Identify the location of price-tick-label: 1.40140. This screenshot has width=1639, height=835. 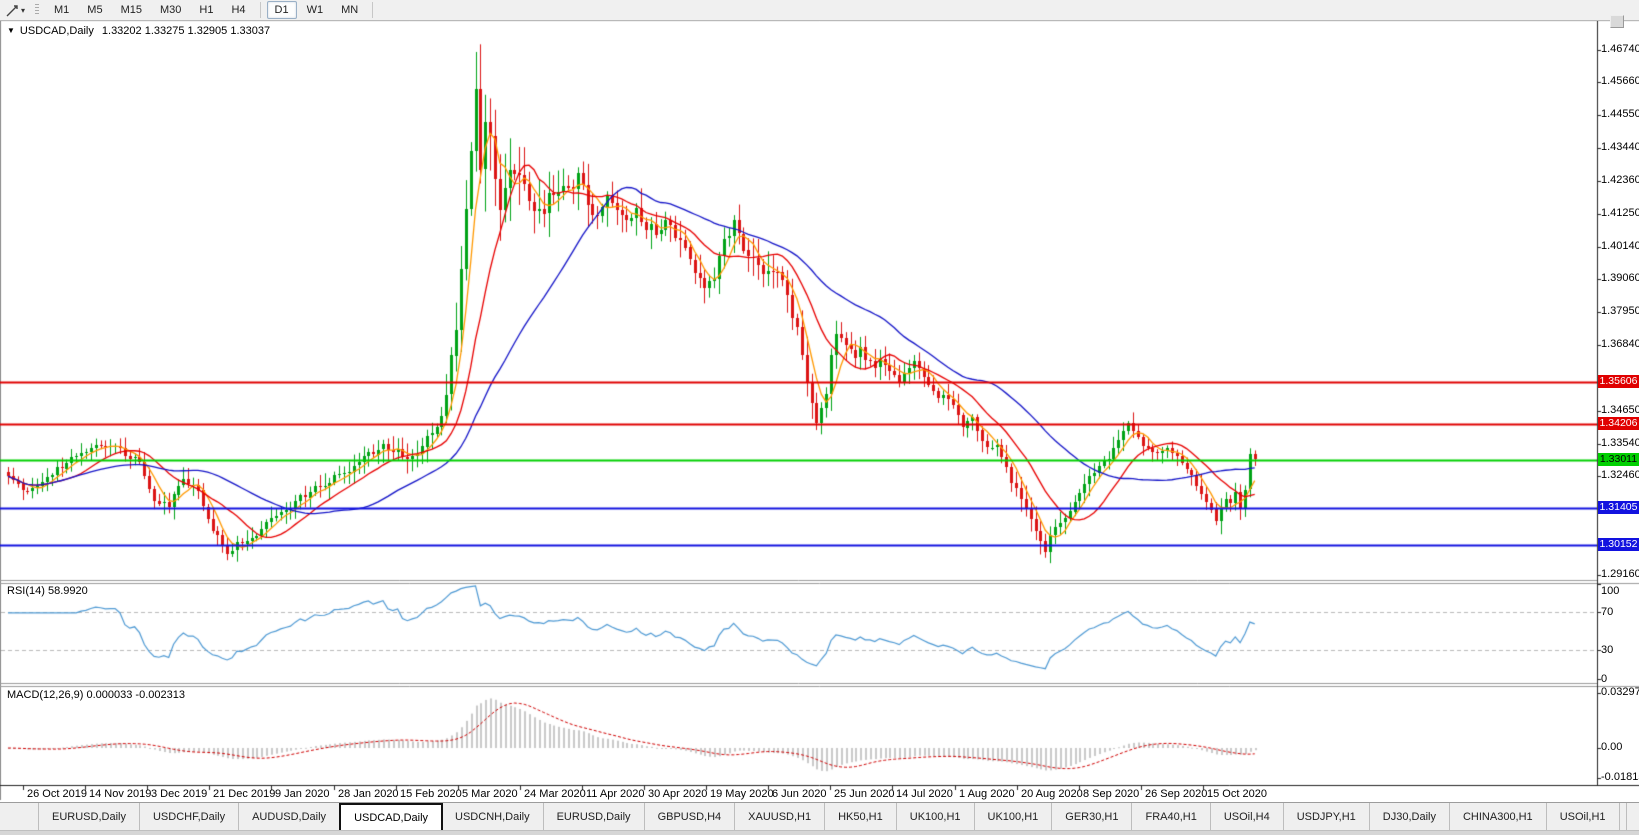
(1620, 245).